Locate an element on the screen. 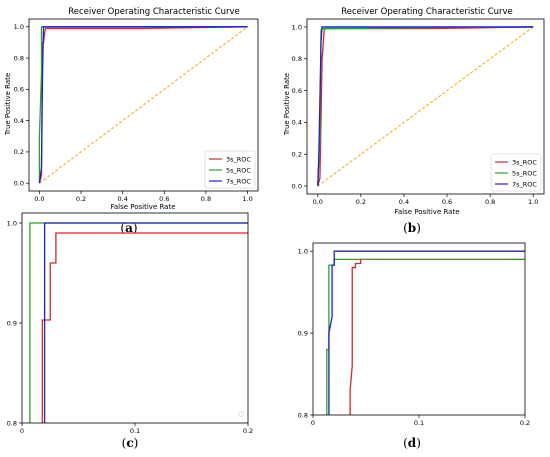  caption-b: (b) is located at coordinates (412, 228).